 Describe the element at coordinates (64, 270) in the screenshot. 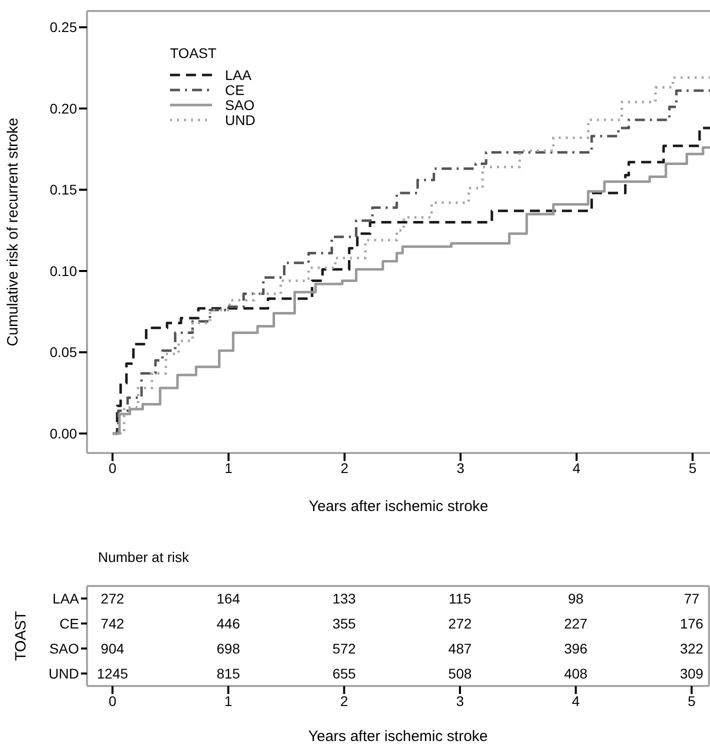

I see `y-tick-label: 0.10` at that location.